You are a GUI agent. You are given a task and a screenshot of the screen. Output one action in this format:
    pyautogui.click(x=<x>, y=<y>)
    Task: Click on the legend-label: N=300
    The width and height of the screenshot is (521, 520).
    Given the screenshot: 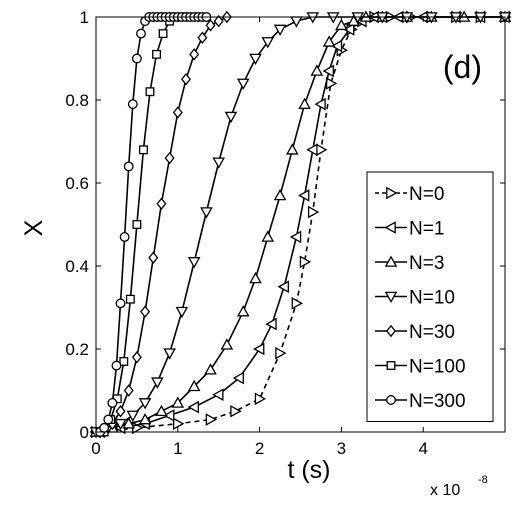 What is the action you would take?
    pyautogui.click(x=437, y=401)
    